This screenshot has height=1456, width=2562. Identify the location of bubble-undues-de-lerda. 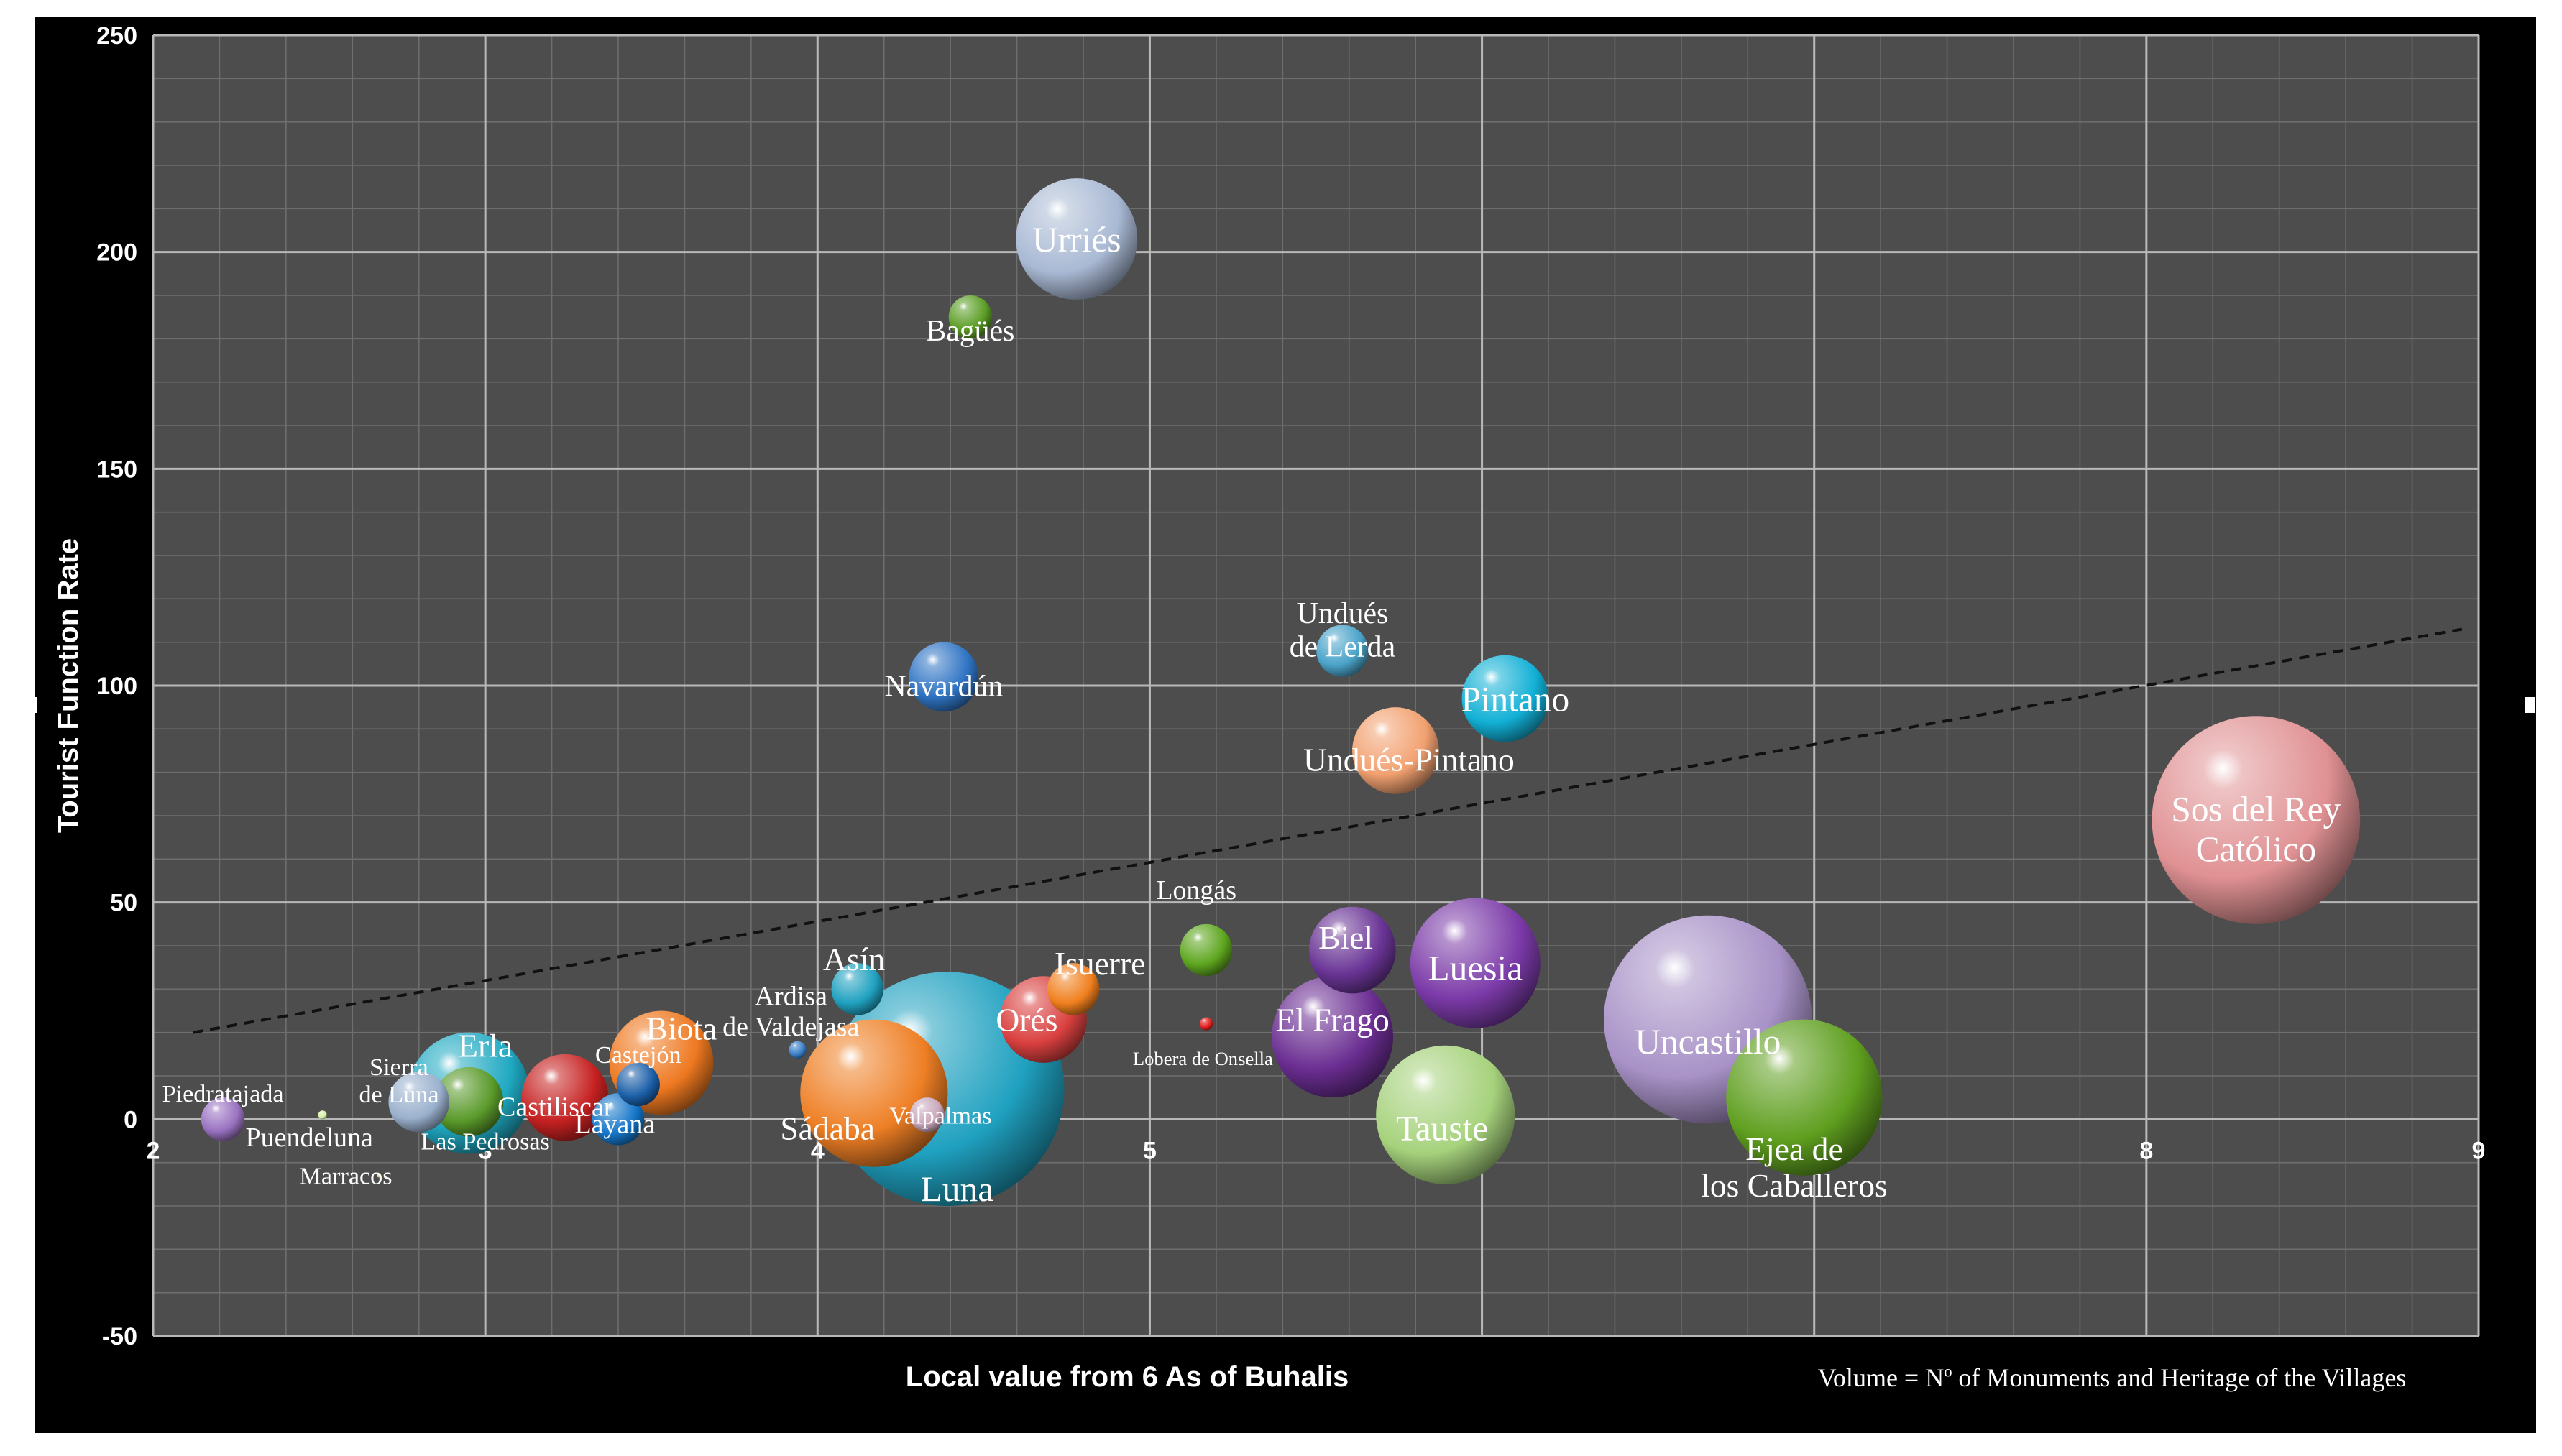
(1342, 651).